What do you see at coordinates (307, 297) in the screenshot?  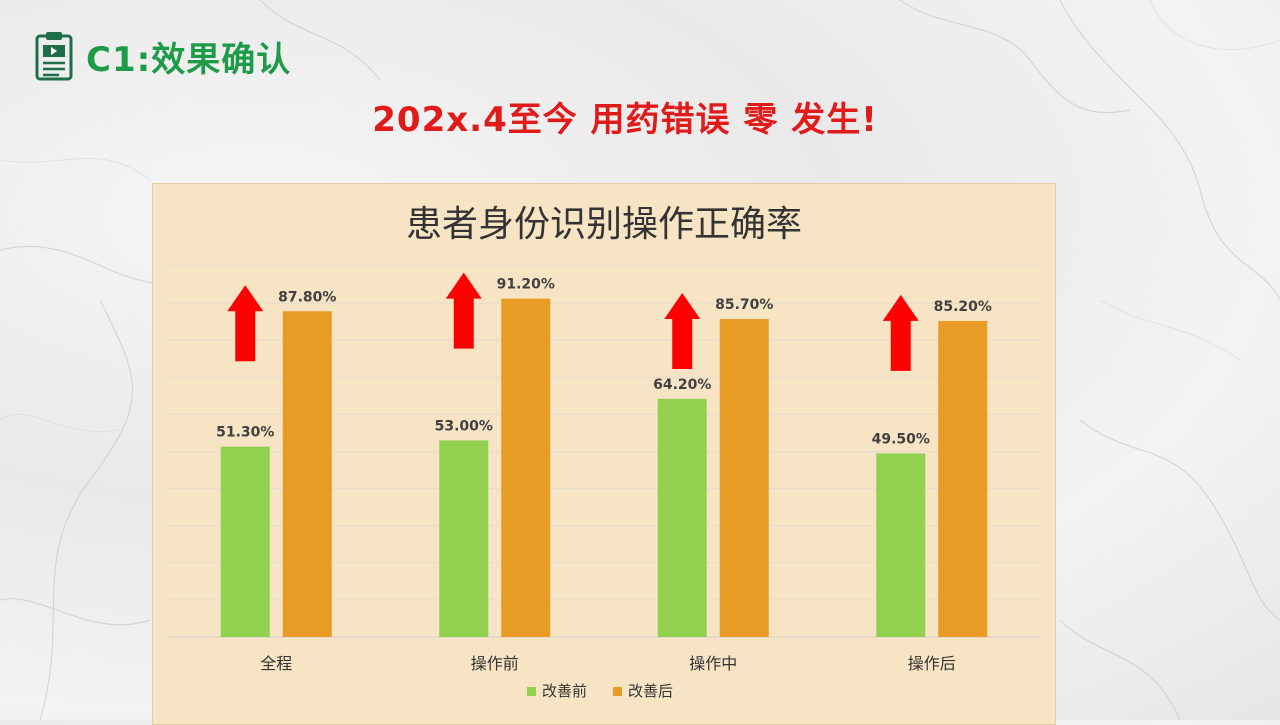 I see `data-label: 87.80%` at bounding box center [307, 297].